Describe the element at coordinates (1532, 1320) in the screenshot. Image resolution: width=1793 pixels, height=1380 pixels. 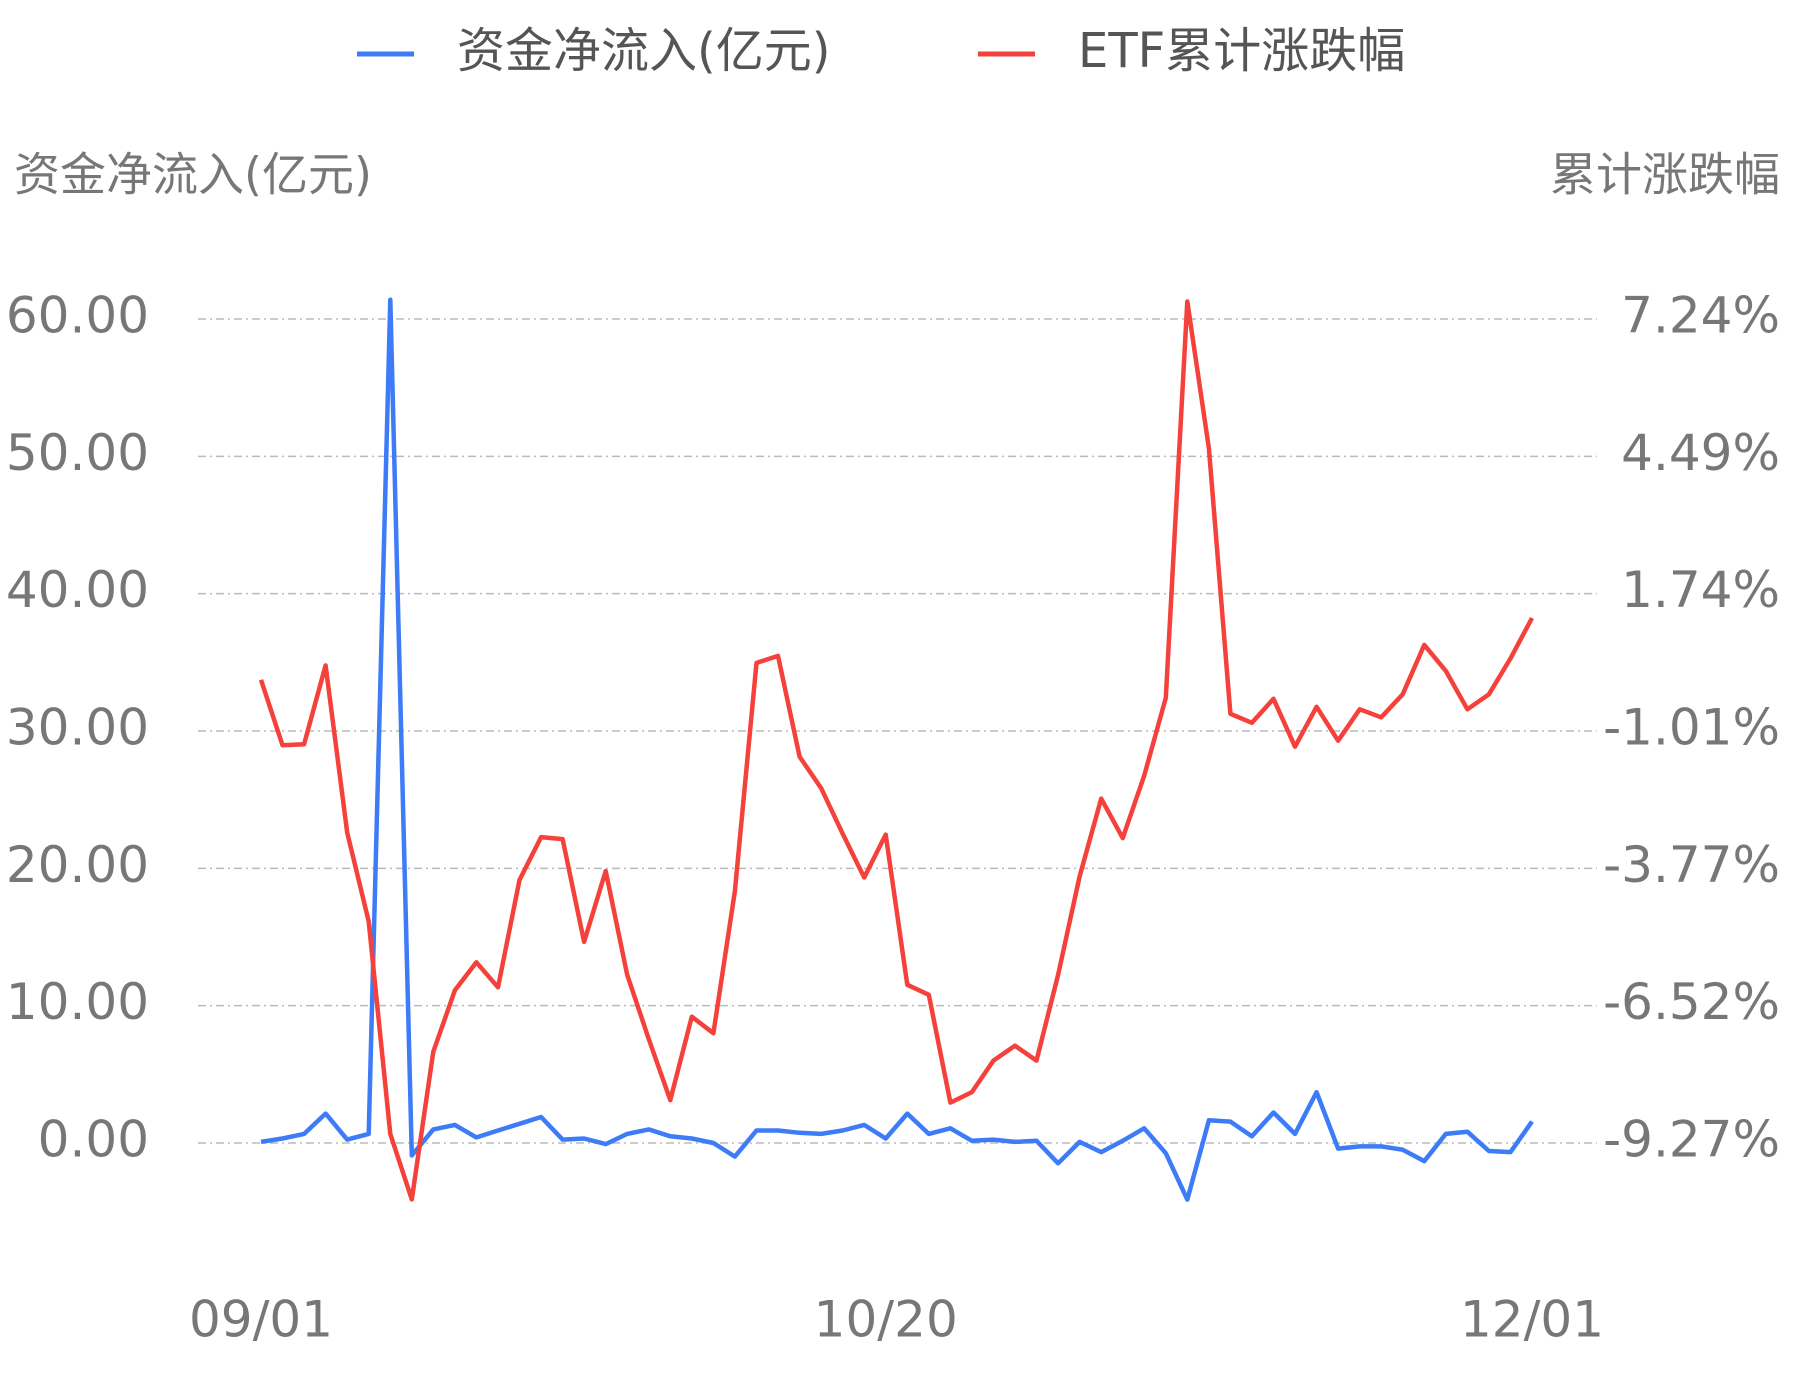
I see `x-tick-label: 12/01` at that location.